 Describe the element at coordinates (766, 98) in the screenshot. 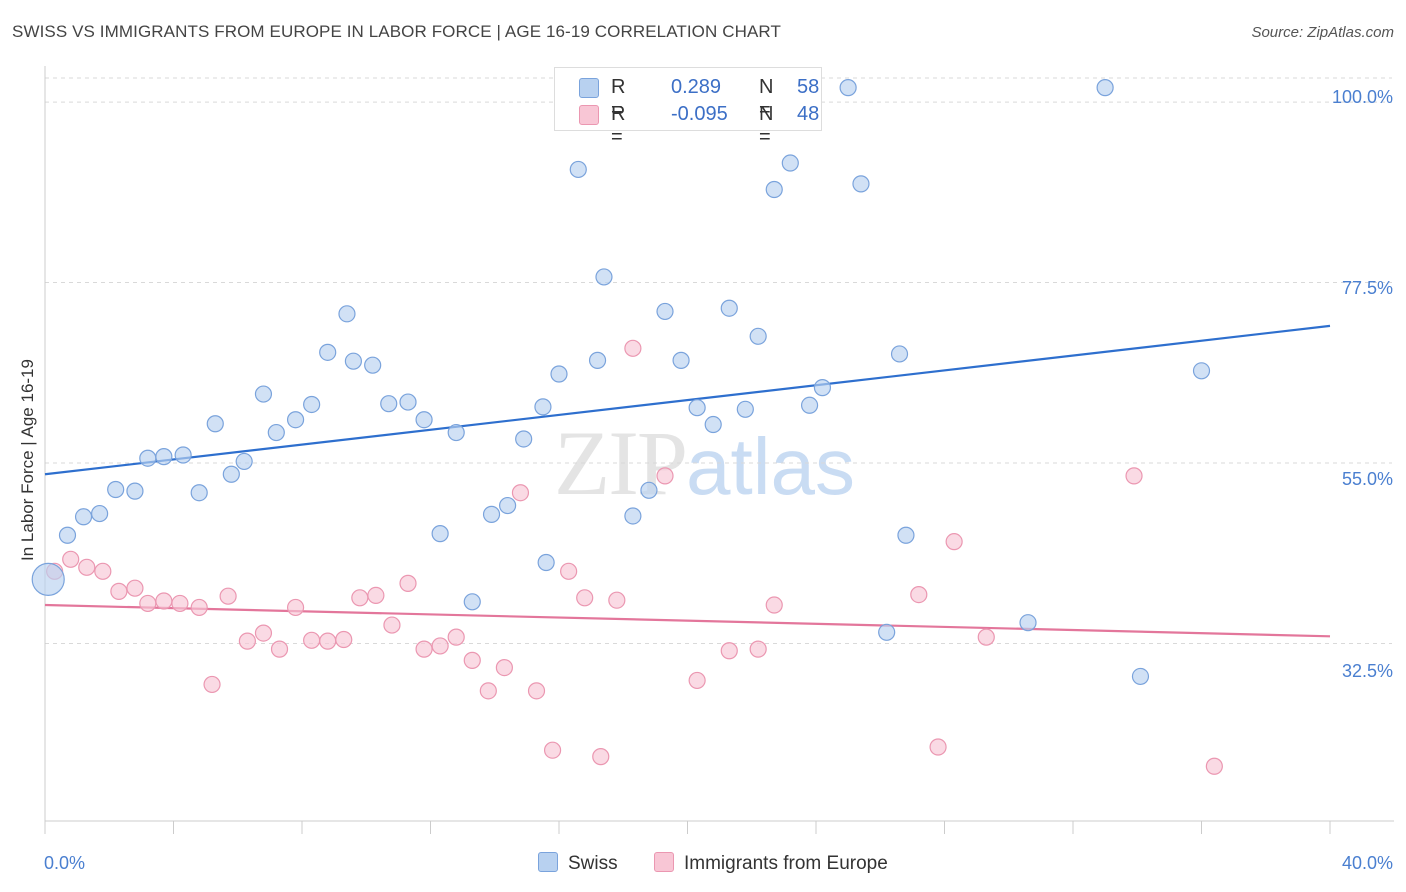

I see `swiss-n-label: N =` at that location.